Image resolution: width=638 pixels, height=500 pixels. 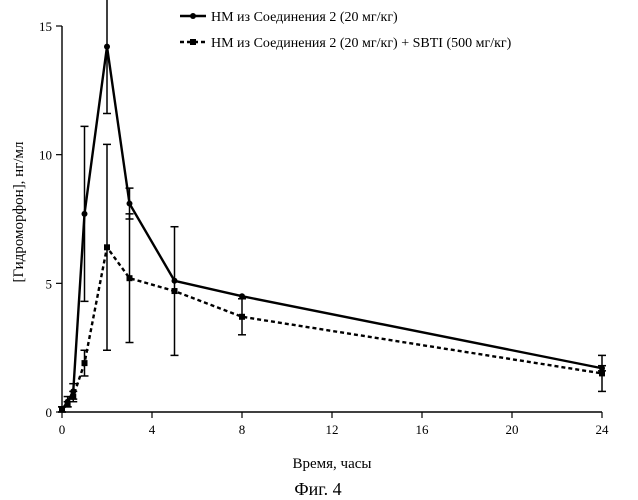 What do you see at coordinates (19, 212) in the screenshot?
I see `y-axis-label: [Гидроморфон], нг/мл` at bounding box center [19, 212].